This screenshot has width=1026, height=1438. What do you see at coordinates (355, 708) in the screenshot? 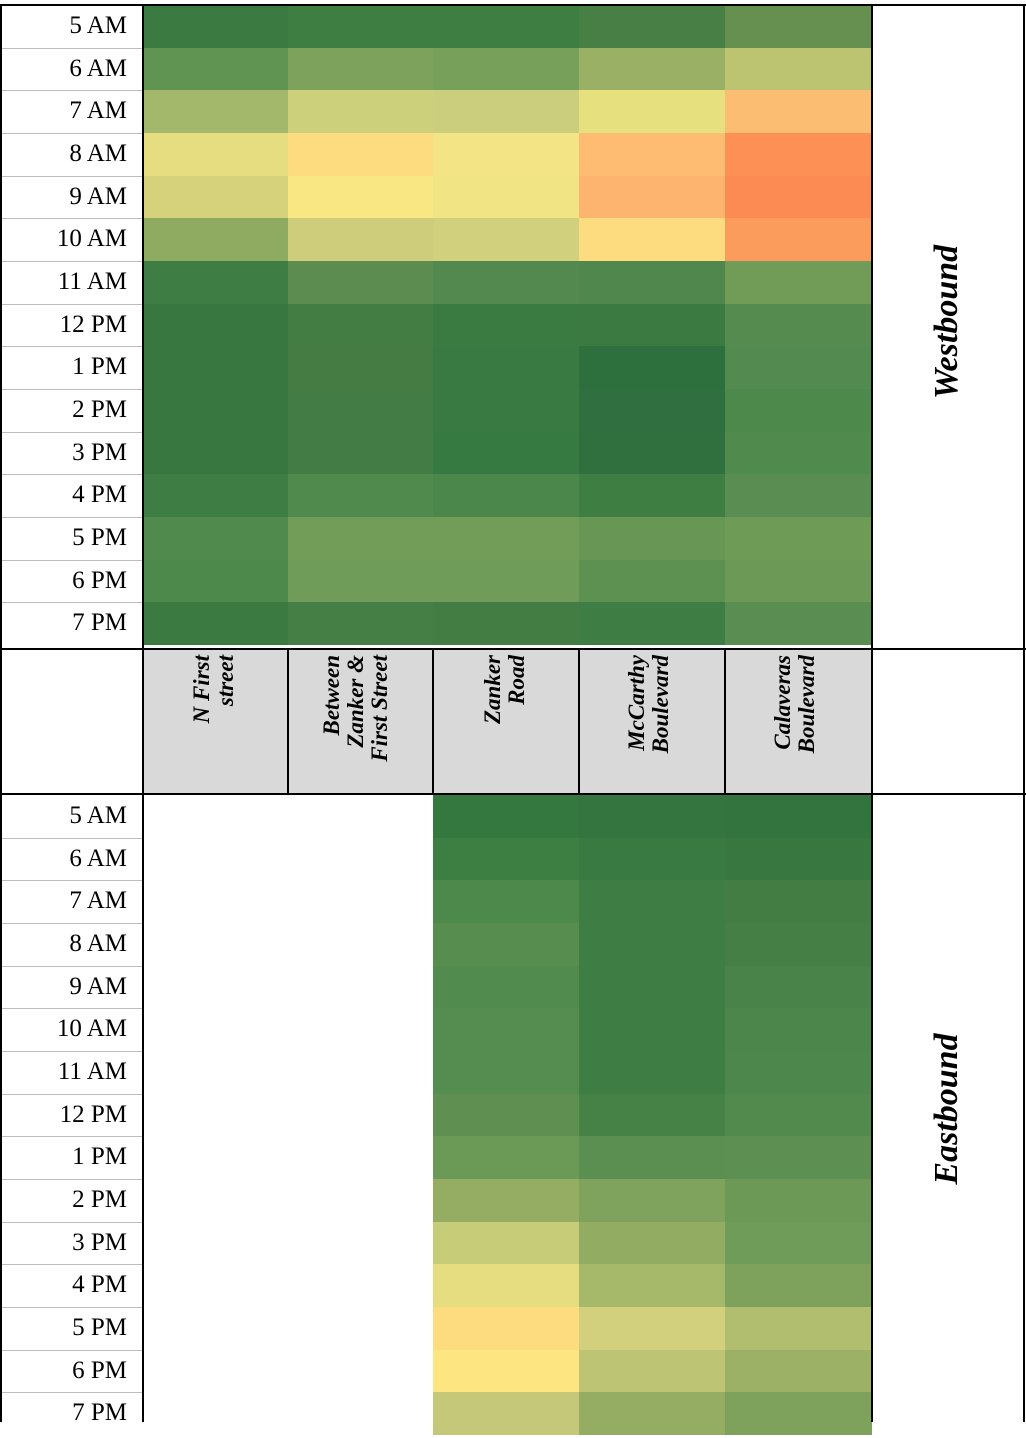
I see `column-label-between-zanker-first: Between Zanker & First Street` at bounding box center [355, 708].